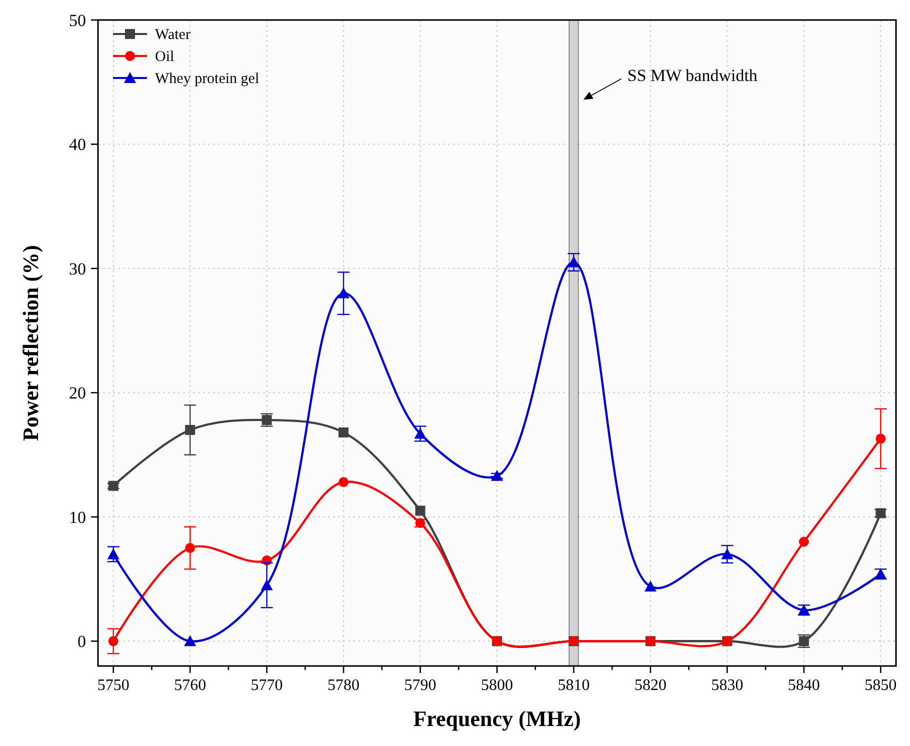 Image resolution: width=910 pixels, height=746 pixels. Describe the element at coordinates (804, 685) in the screenshot. I see `x-tick-label: 5840` at that location.